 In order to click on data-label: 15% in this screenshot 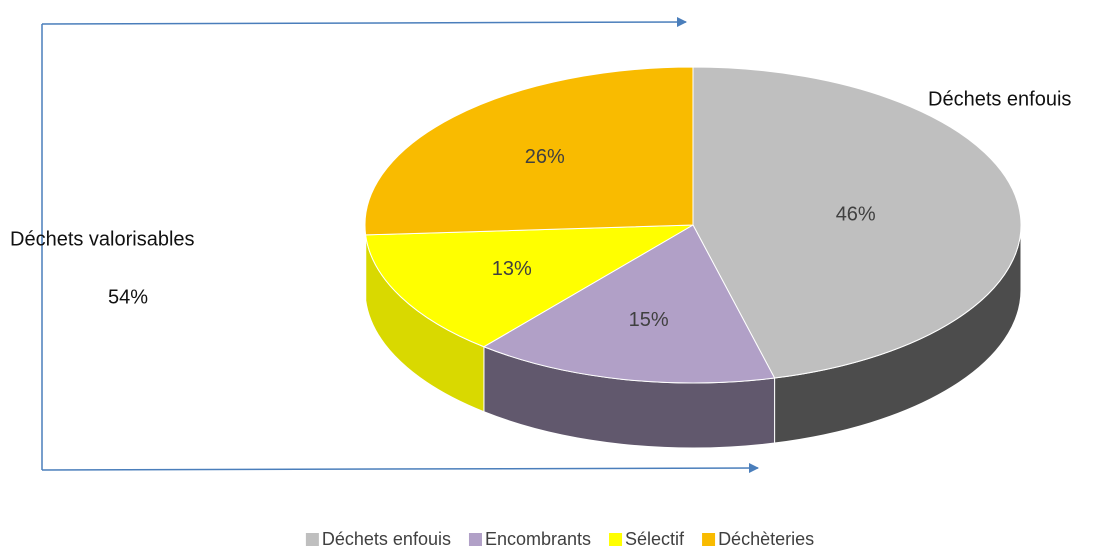, I will do `click(649, 320)`.